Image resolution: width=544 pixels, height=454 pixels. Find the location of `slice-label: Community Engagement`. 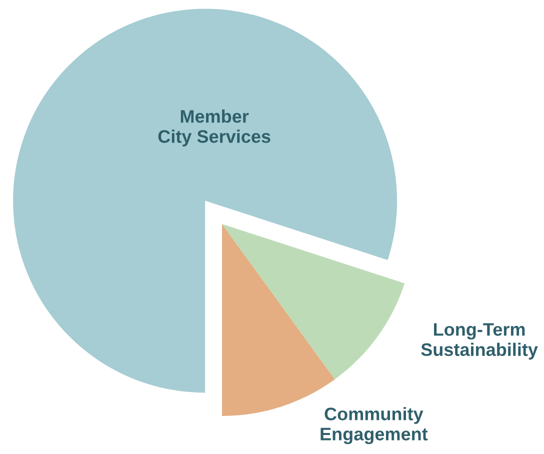

slice-label: Community Engagement is located at coordinates (374, 425).